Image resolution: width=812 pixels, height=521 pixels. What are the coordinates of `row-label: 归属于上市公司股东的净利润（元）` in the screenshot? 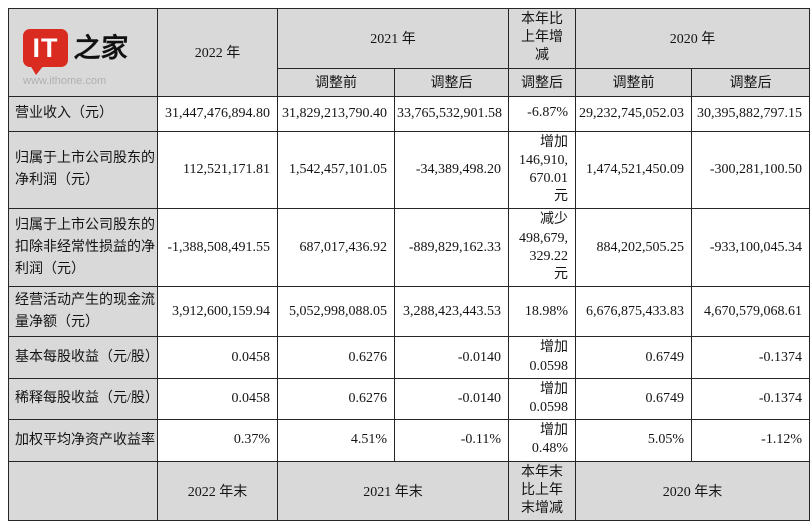 It's located at (83, 170).